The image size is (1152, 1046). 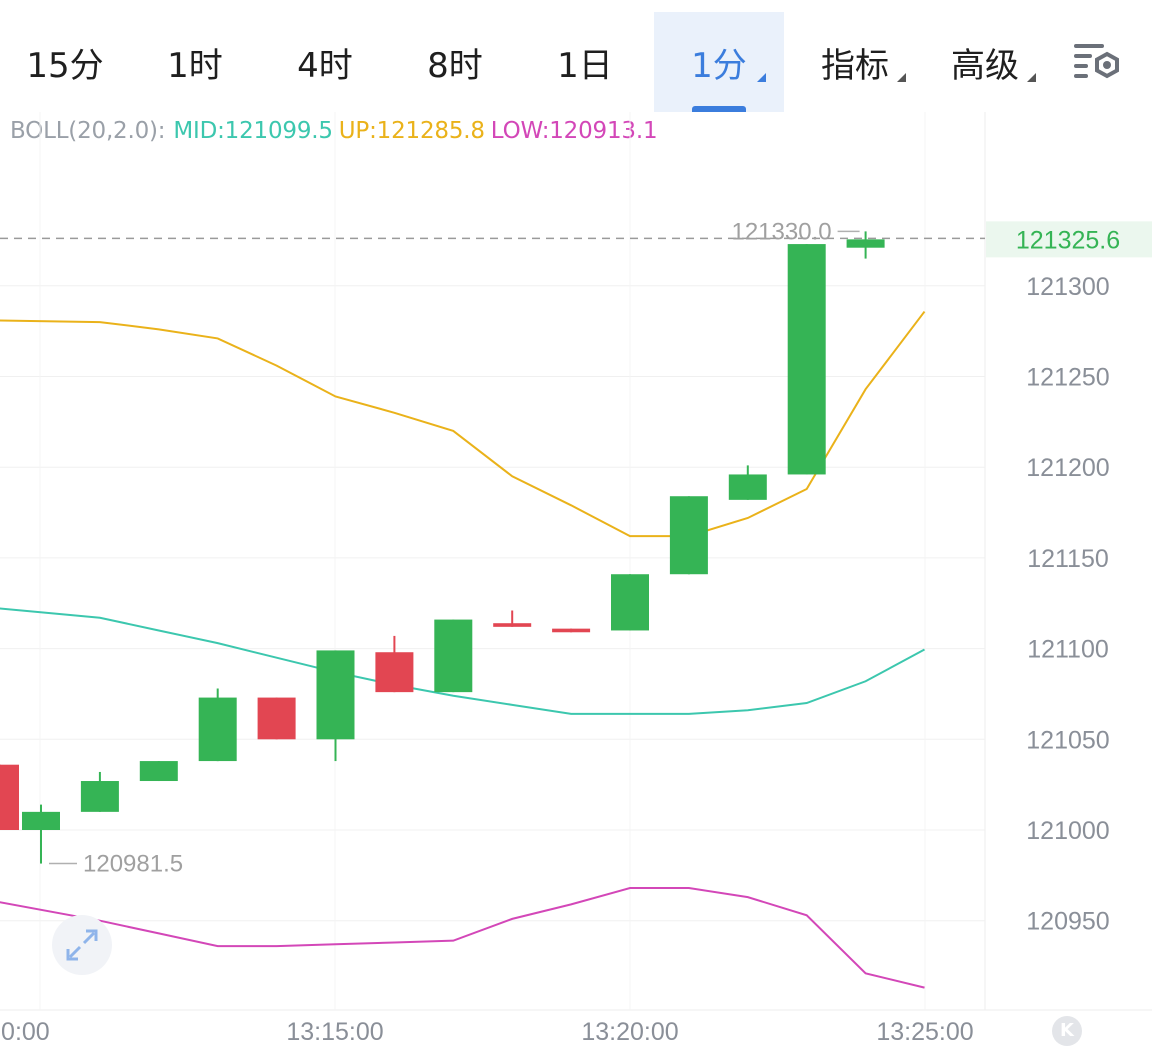 What do you see at coordinates (781, 231) in the screenshot?
I see `max-price-label: 121330.0` at bounding box center [781, 231].